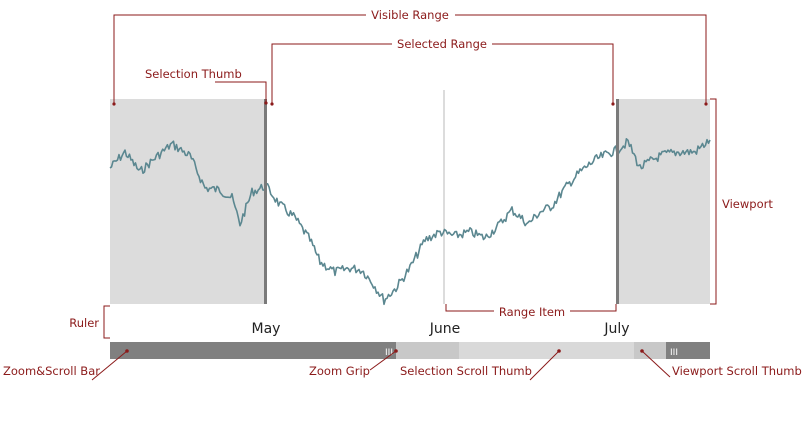 The height and width of the screenshot is (430, 810). Describe the element at coordinates (663, 201) in the screenshot. I see `unselected-region-right` at that location.